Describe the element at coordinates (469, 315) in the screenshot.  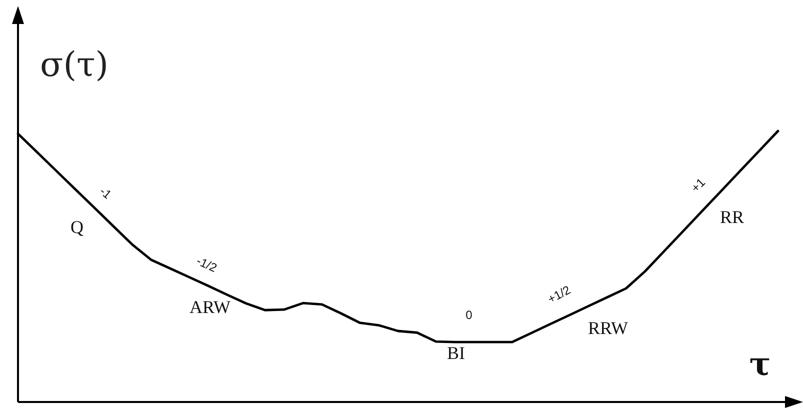
I see `annotation: 0` at that location.